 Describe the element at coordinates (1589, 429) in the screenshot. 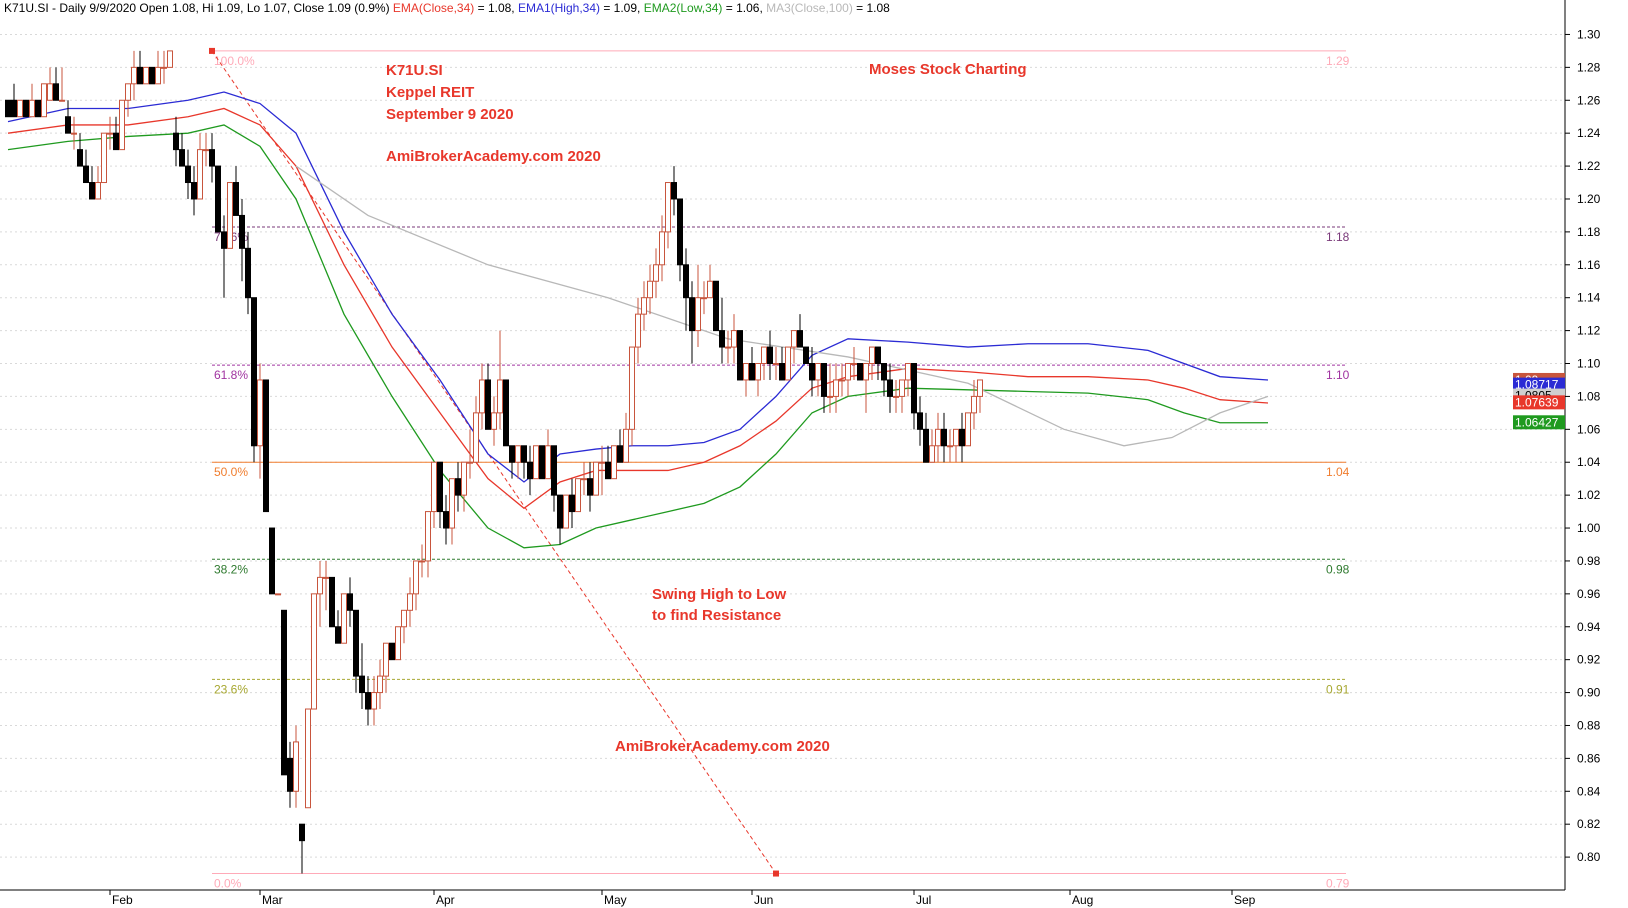

I see `y-tick-label: 1.06` at that location.